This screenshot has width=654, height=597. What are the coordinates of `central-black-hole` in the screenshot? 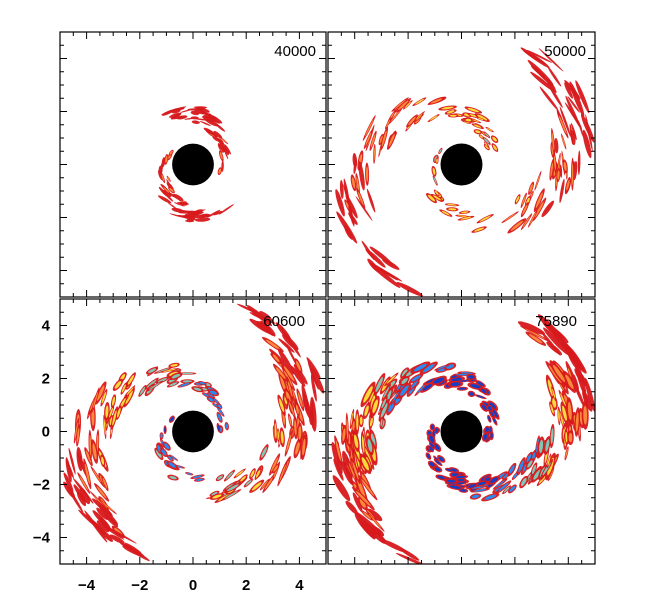 It's located at (193, 431).